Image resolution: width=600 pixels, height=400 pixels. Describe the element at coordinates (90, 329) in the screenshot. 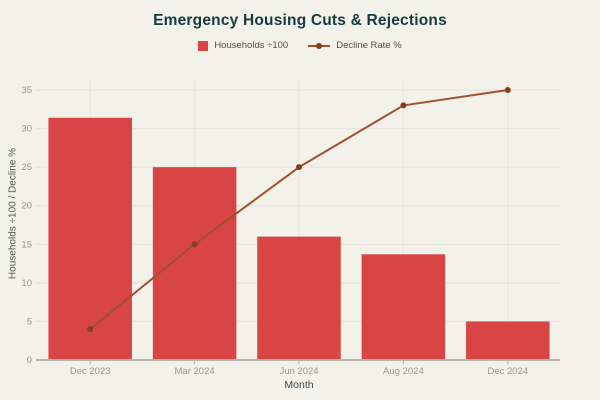

I see `line-point-dec-2023` at that location.